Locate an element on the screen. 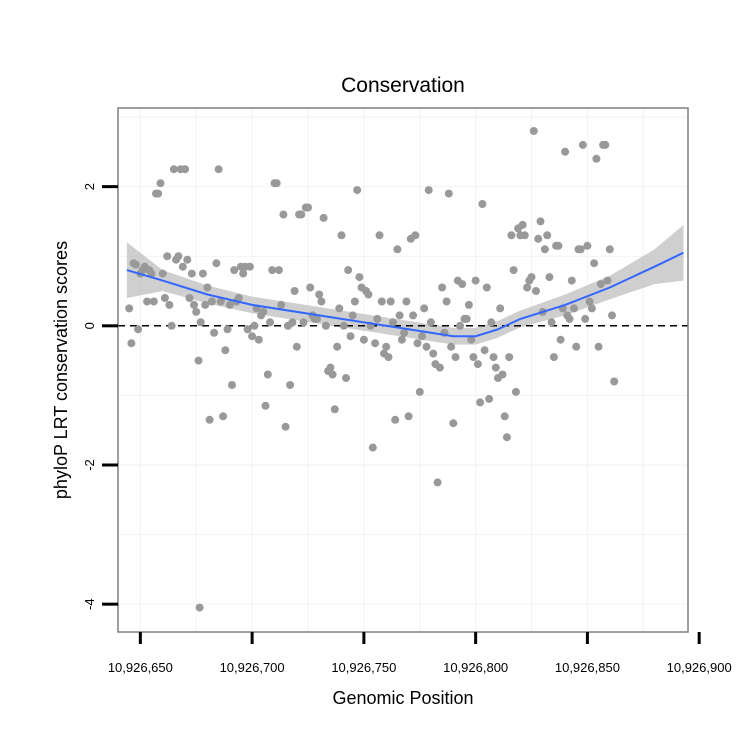  x-tick-label: 10,926,800 is located at coordinates (475, 667).